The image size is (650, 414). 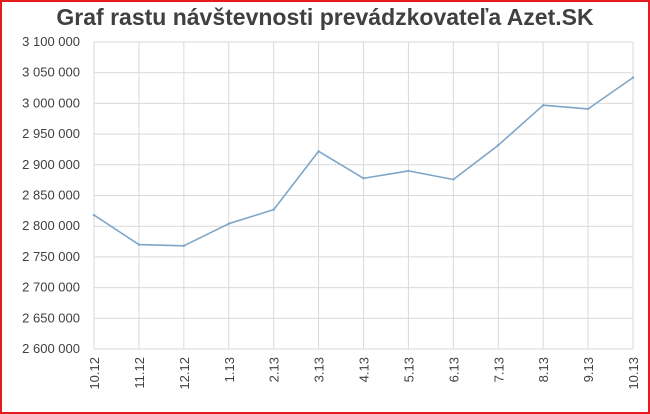 I want to click on y-tick-label: 3 000 000, so click(x=51, y=102).